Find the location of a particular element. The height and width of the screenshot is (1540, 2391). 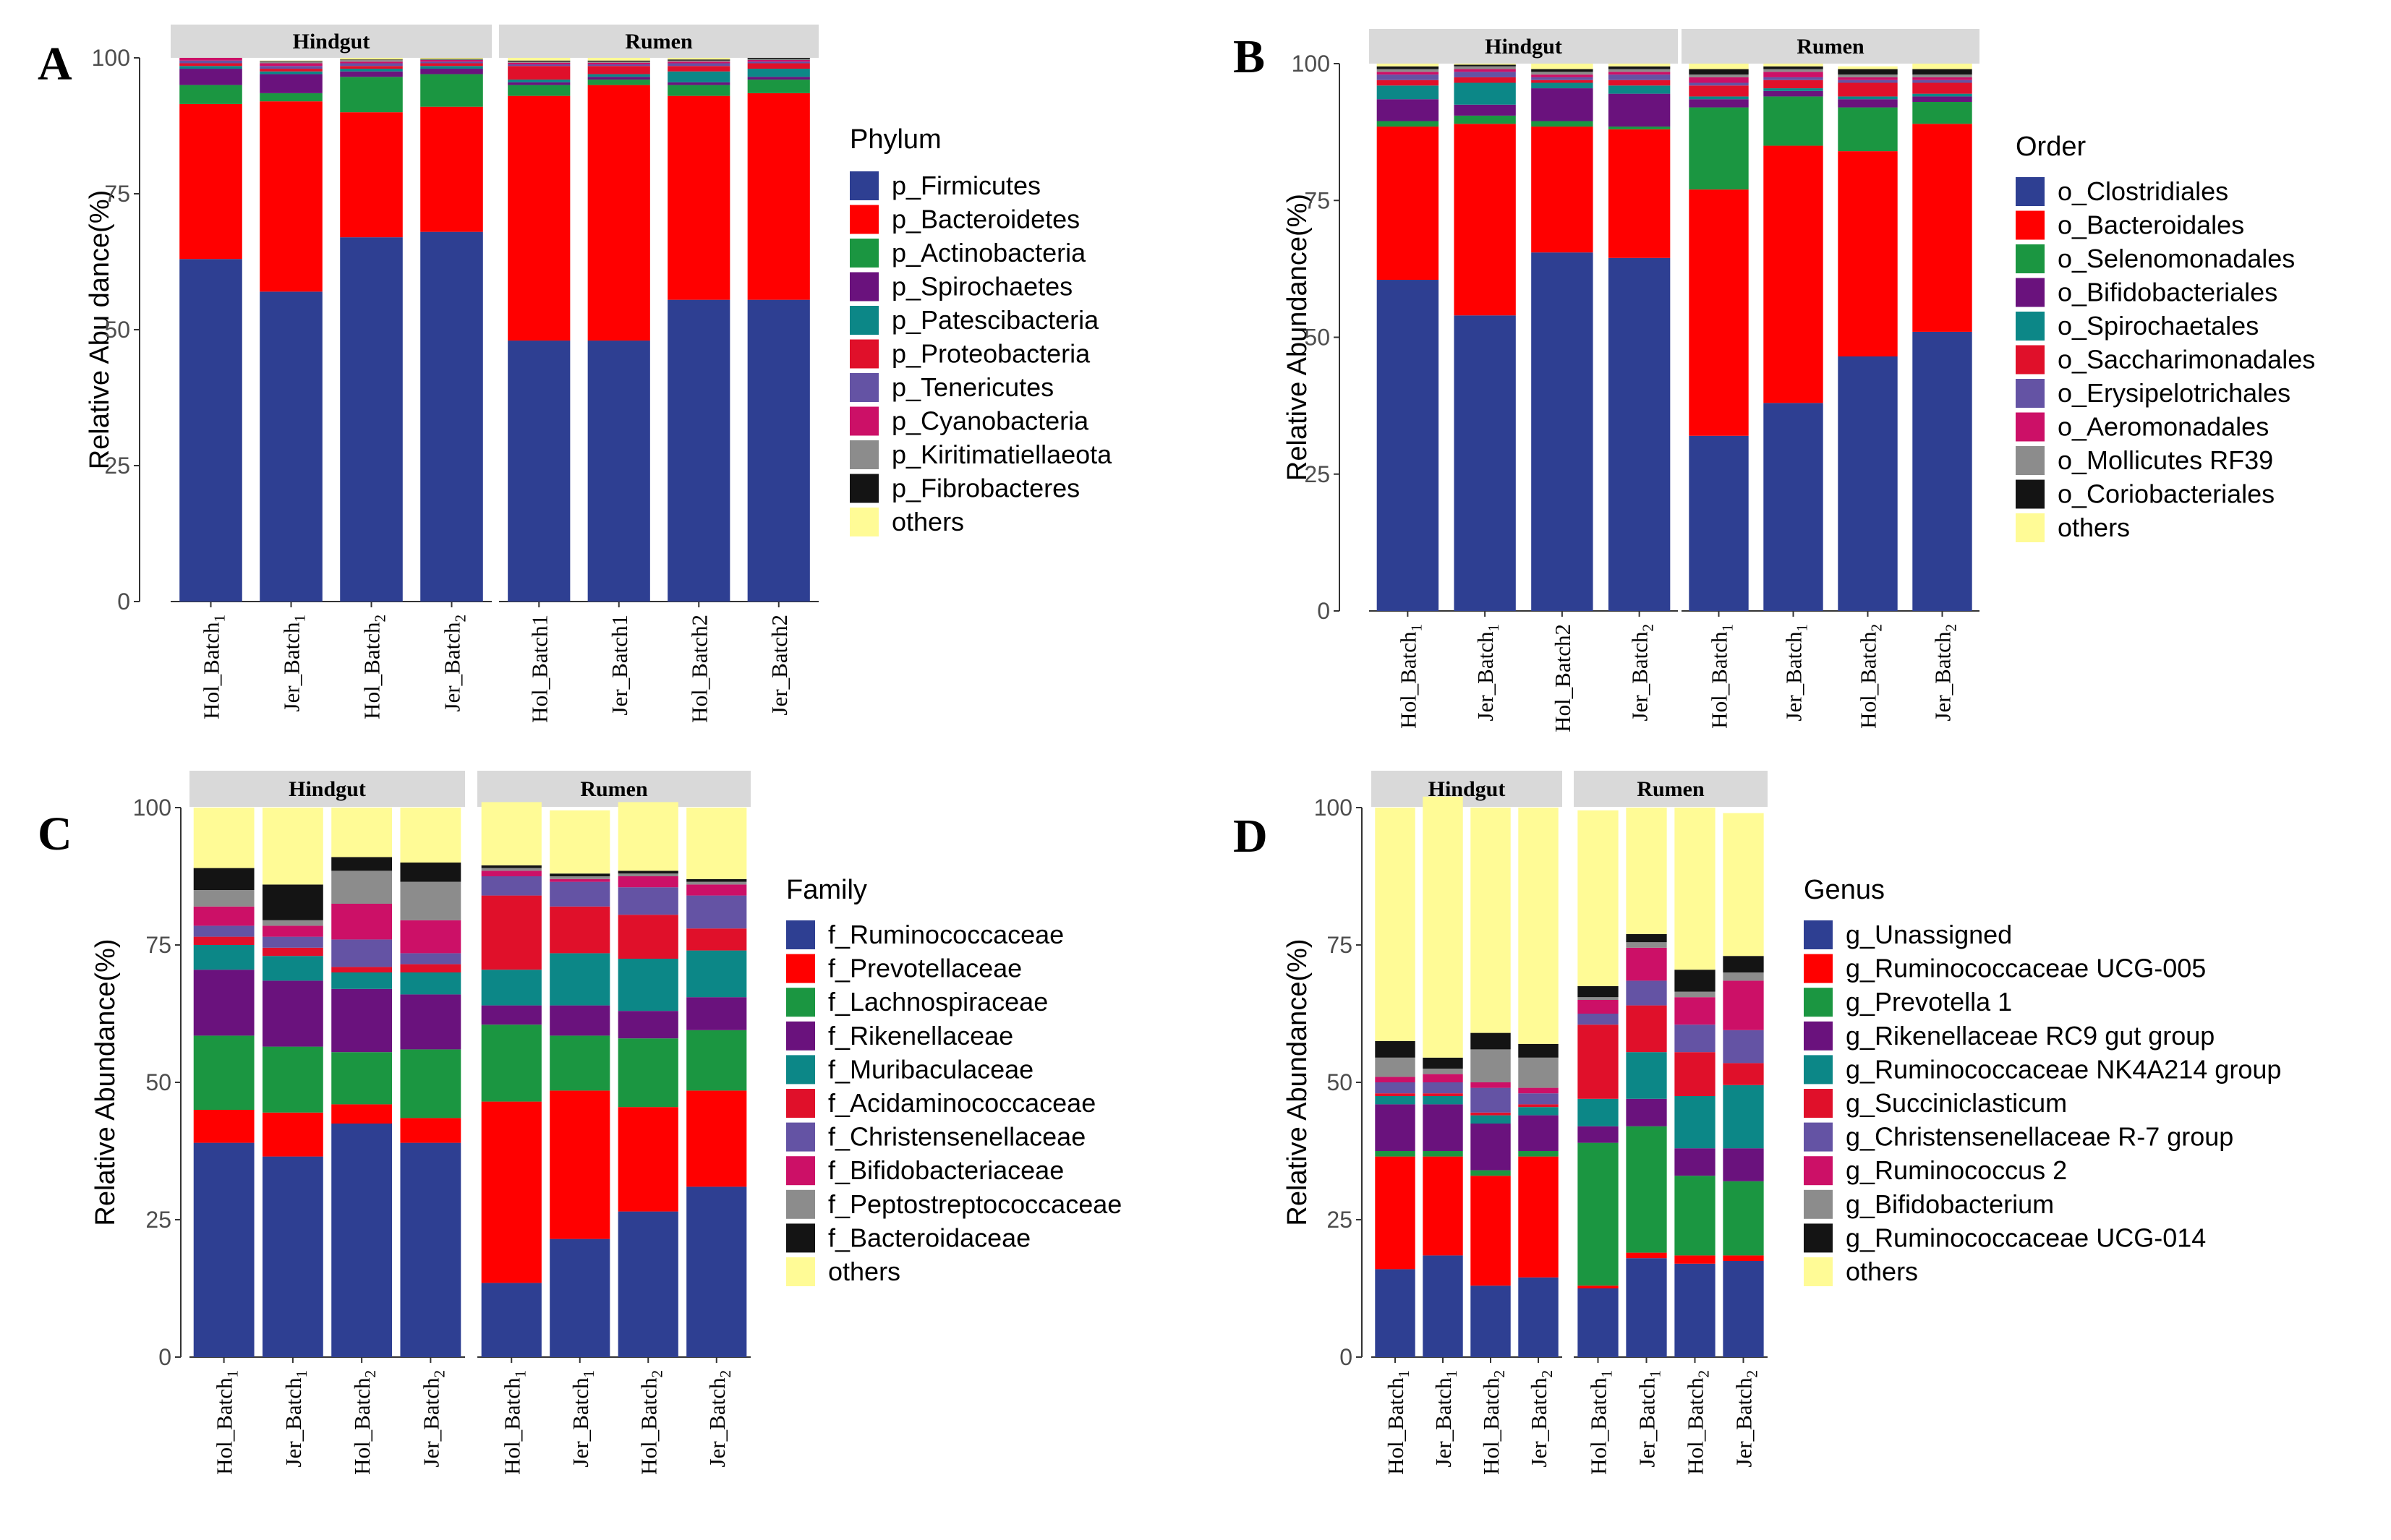

legend-label: f_Christensenellaceae is located at coordinates (957, 1137).